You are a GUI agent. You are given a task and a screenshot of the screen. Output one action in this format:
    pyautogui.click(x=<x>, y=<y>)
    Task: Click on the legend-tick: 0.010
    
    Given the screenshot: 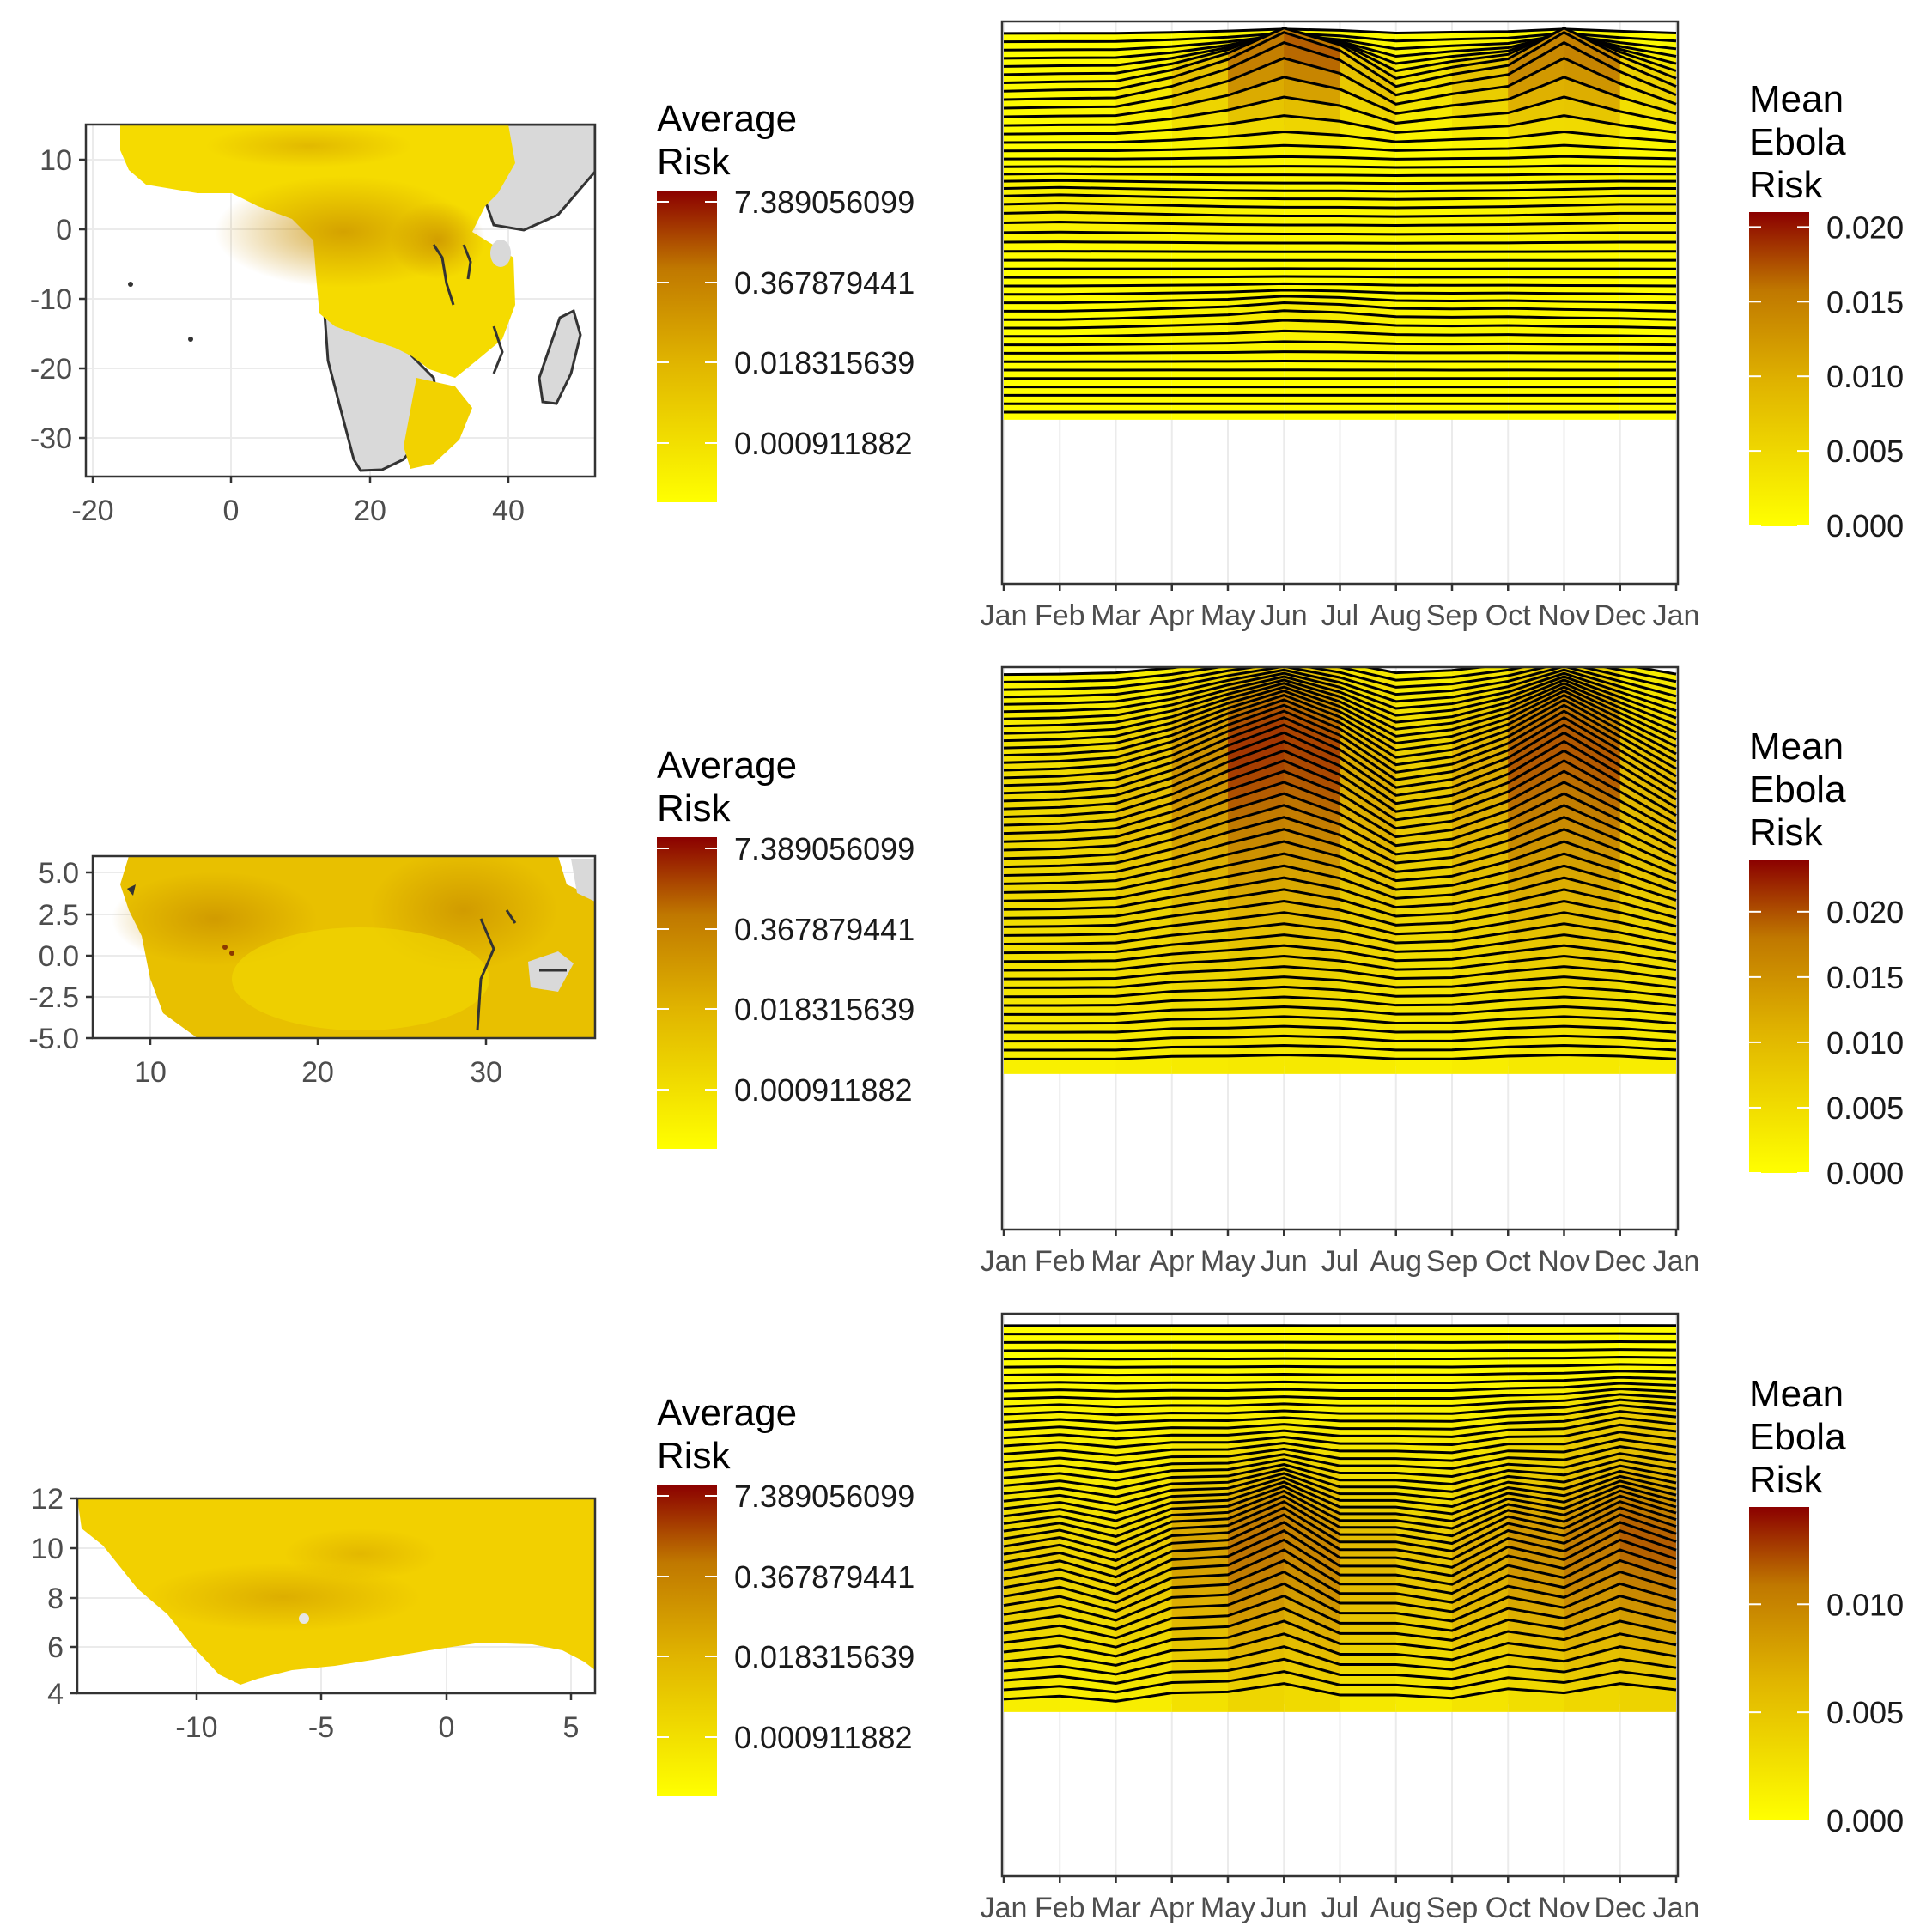 What is the action you would take?
    pyautogui.click(x=1865, y=1605)
    